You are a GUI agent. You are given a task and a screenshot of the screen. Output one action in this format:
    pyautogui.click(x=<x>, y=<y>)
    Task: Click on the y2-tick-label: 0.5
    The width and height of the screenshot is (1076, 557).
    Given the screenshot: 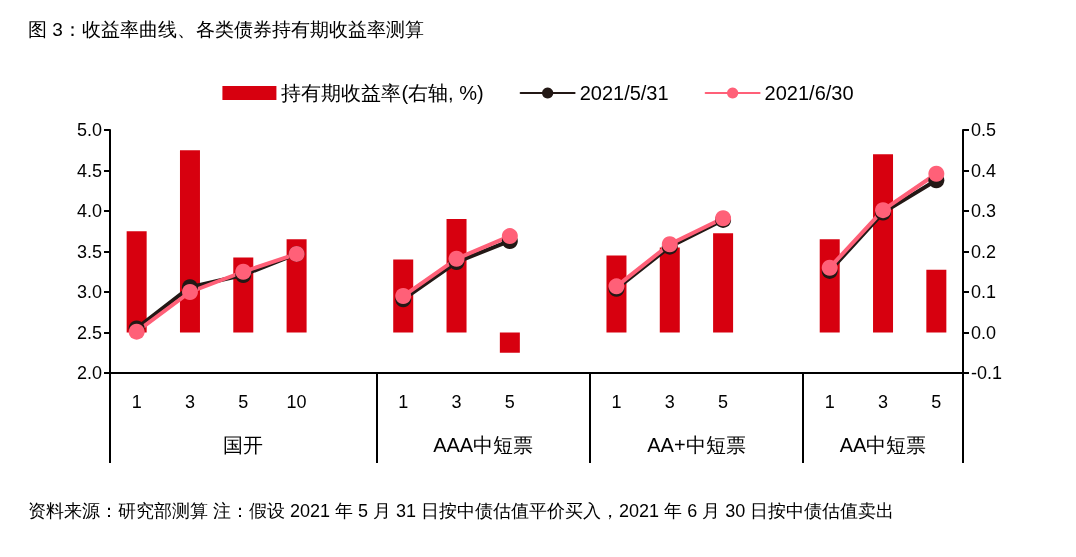 What is the action you would take?
    pyautogui.click(x=984, y=130)
    